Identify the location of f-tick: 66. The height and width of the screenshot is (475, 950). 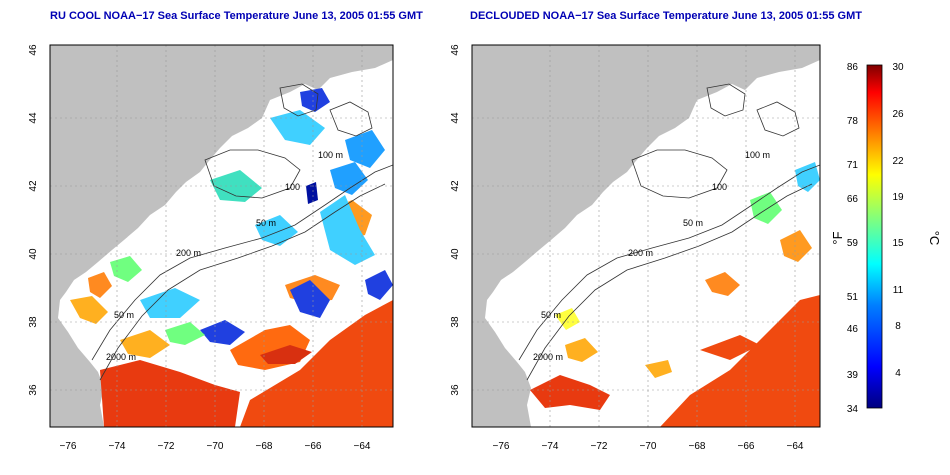
(853, 199).